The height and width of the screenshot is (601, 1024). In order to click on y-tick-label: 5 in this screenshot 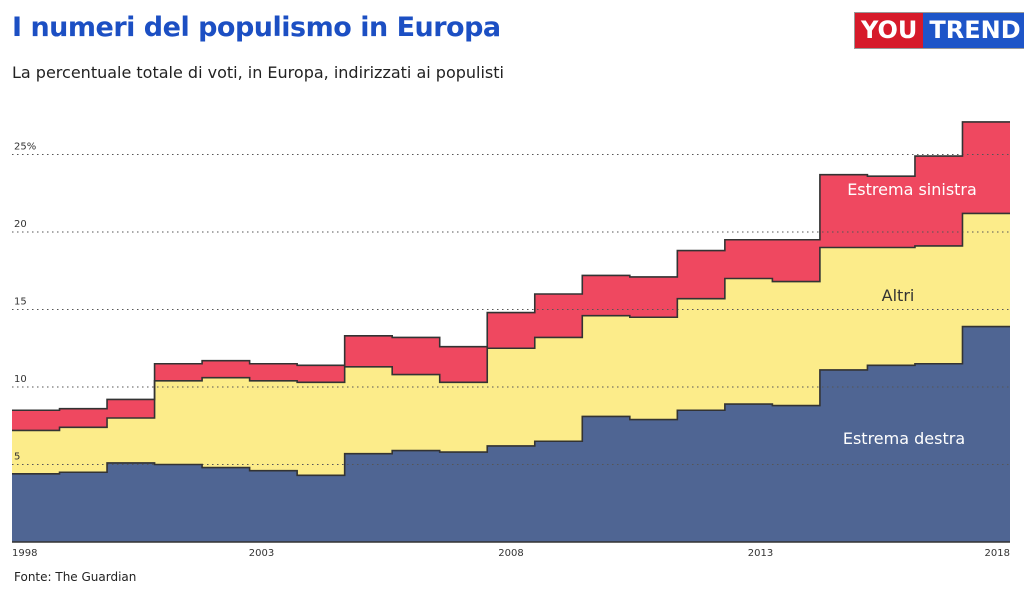, I will do `click(17, 457)`.